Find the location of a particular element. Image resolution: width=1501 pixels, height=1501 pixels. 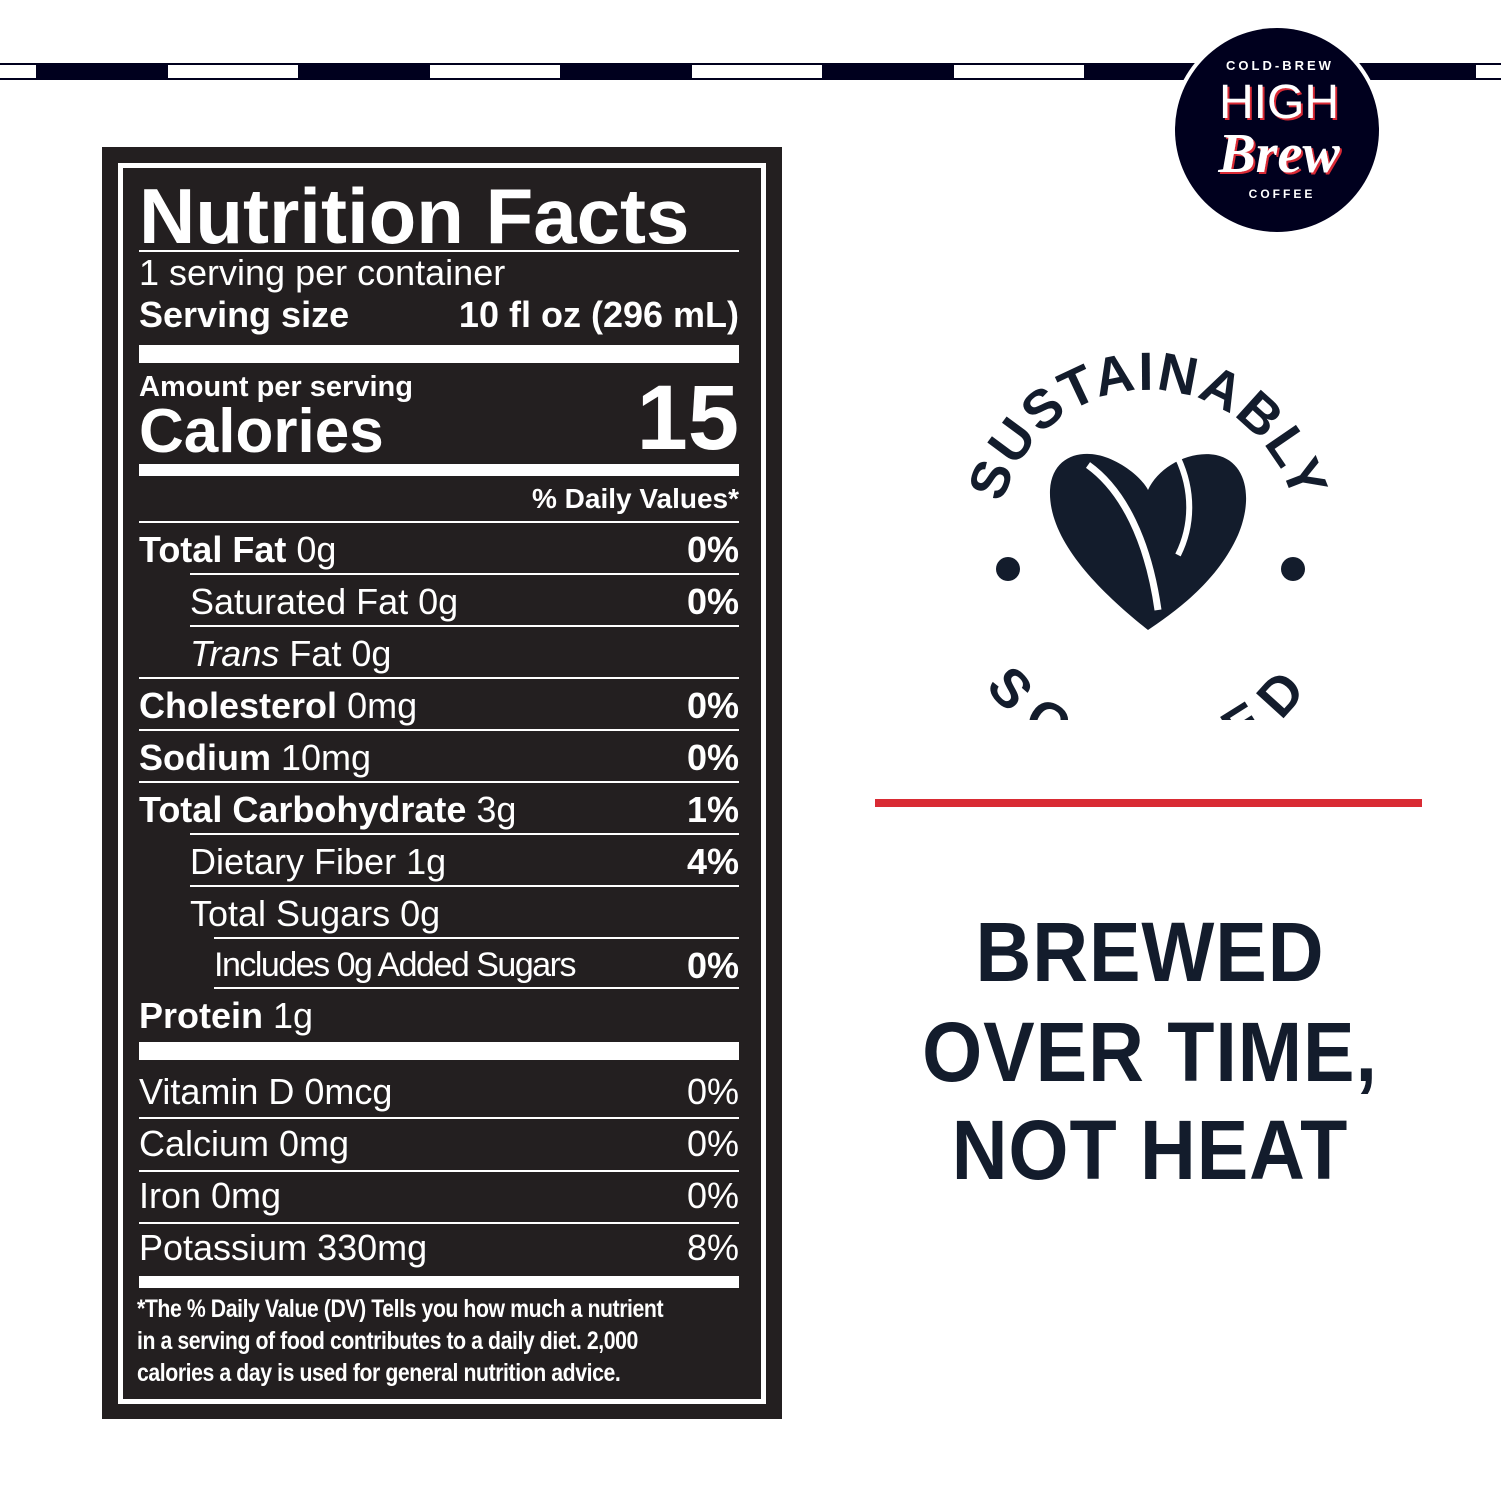

sustainably-sourced-badge: SUSTAINABLY SOURCED is located at coordinates (1148, 531).